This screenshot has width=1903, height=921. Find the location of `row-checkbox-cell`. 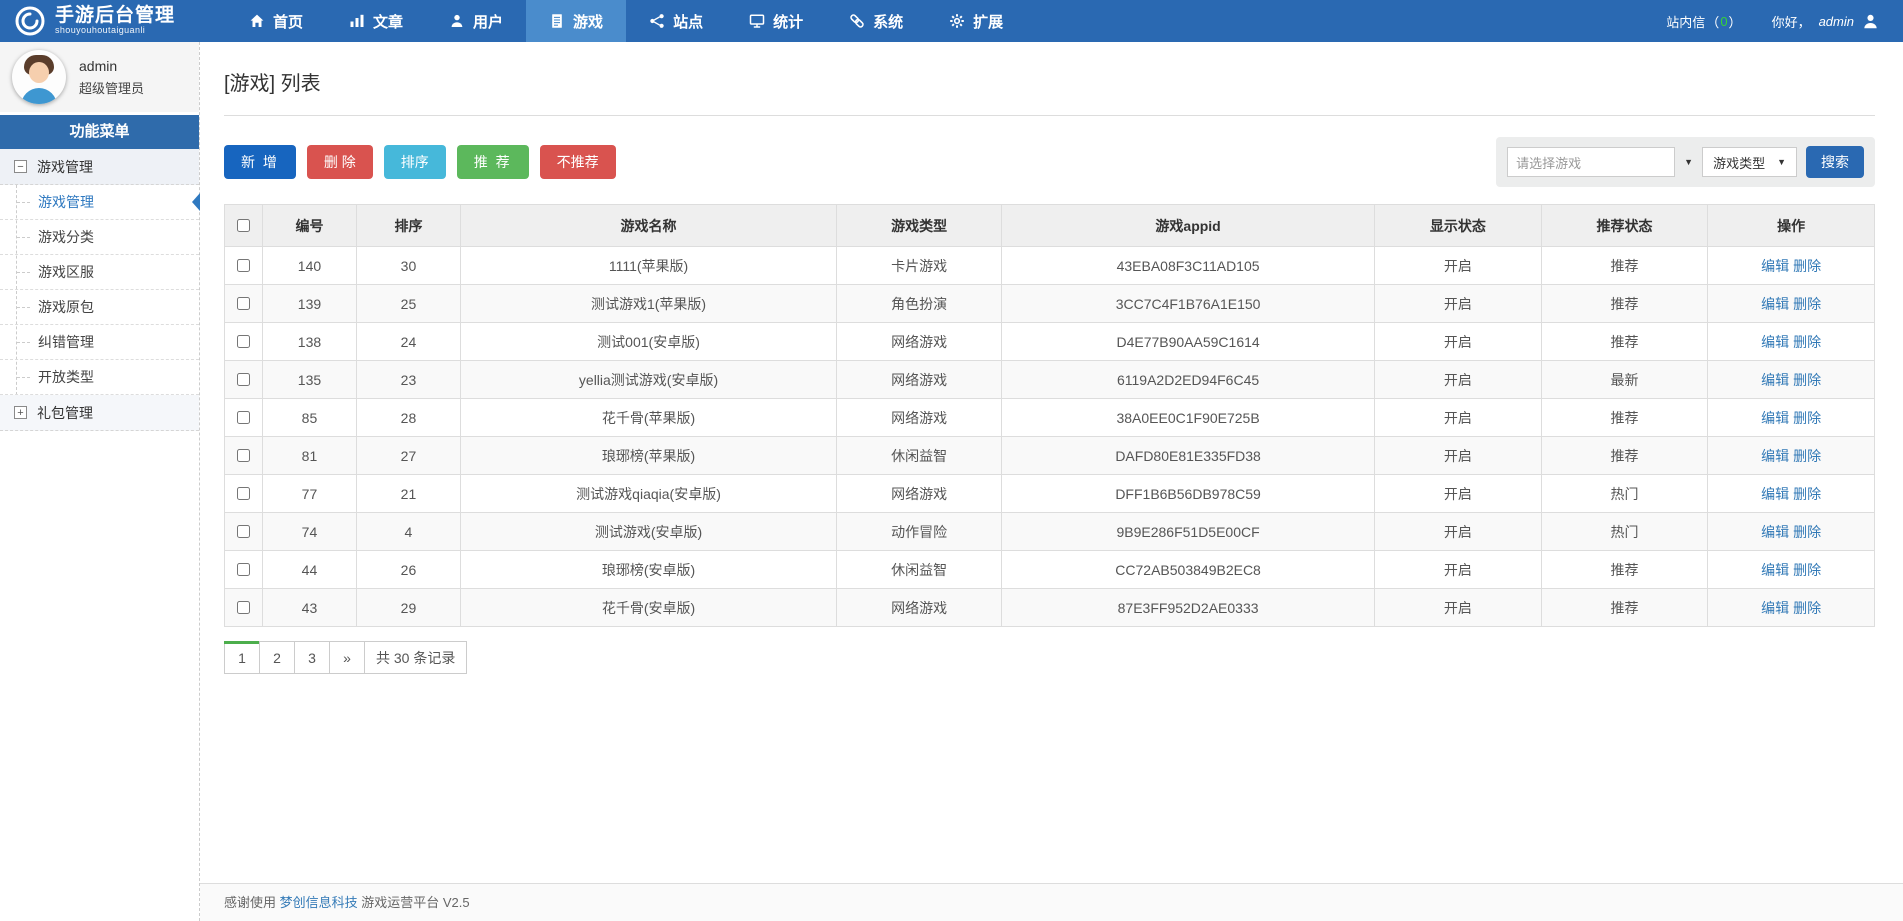

row-checkbox-cell is located at coordinates (243, 455).